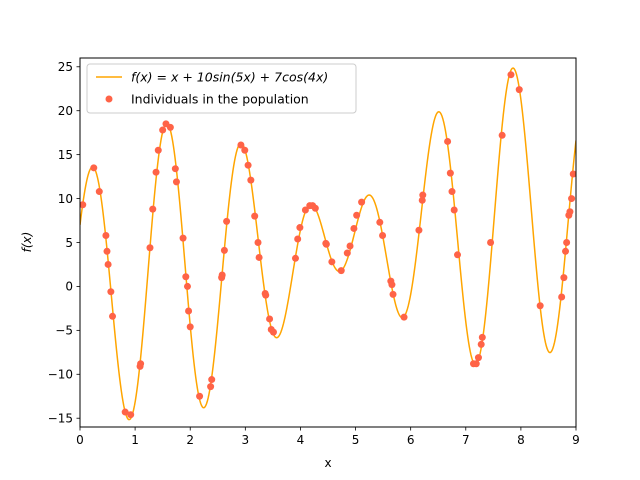 The image size is (640, 480). What do you see at coordinates (27, 242) in the screenshot?
I see `y-axis-label: f(x)` at bounding box center [27, 242].